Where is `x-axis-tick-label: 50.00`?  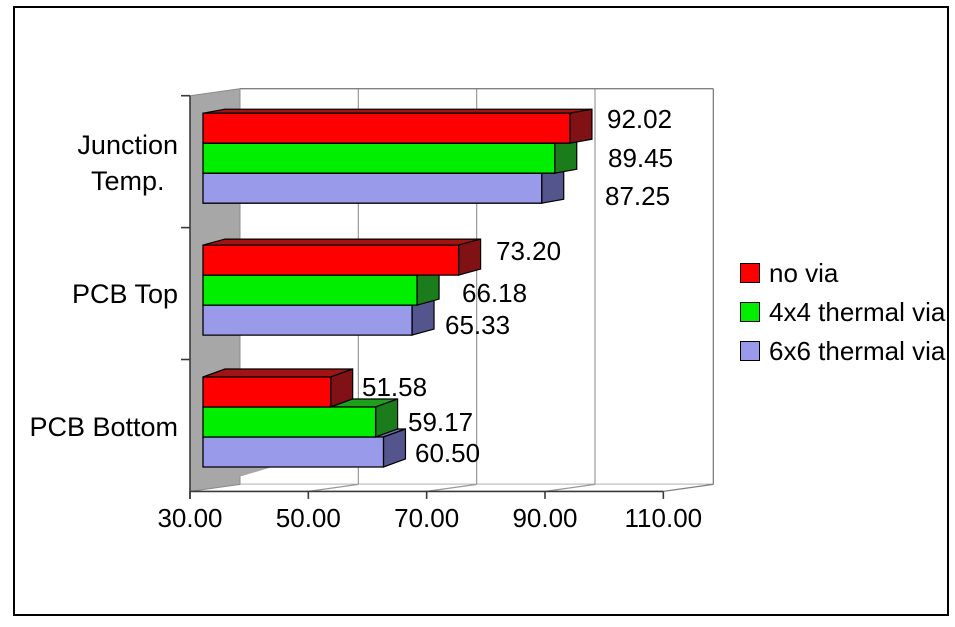 x-axis-tick-label: 50.00 is located at coordinates (308, 518).